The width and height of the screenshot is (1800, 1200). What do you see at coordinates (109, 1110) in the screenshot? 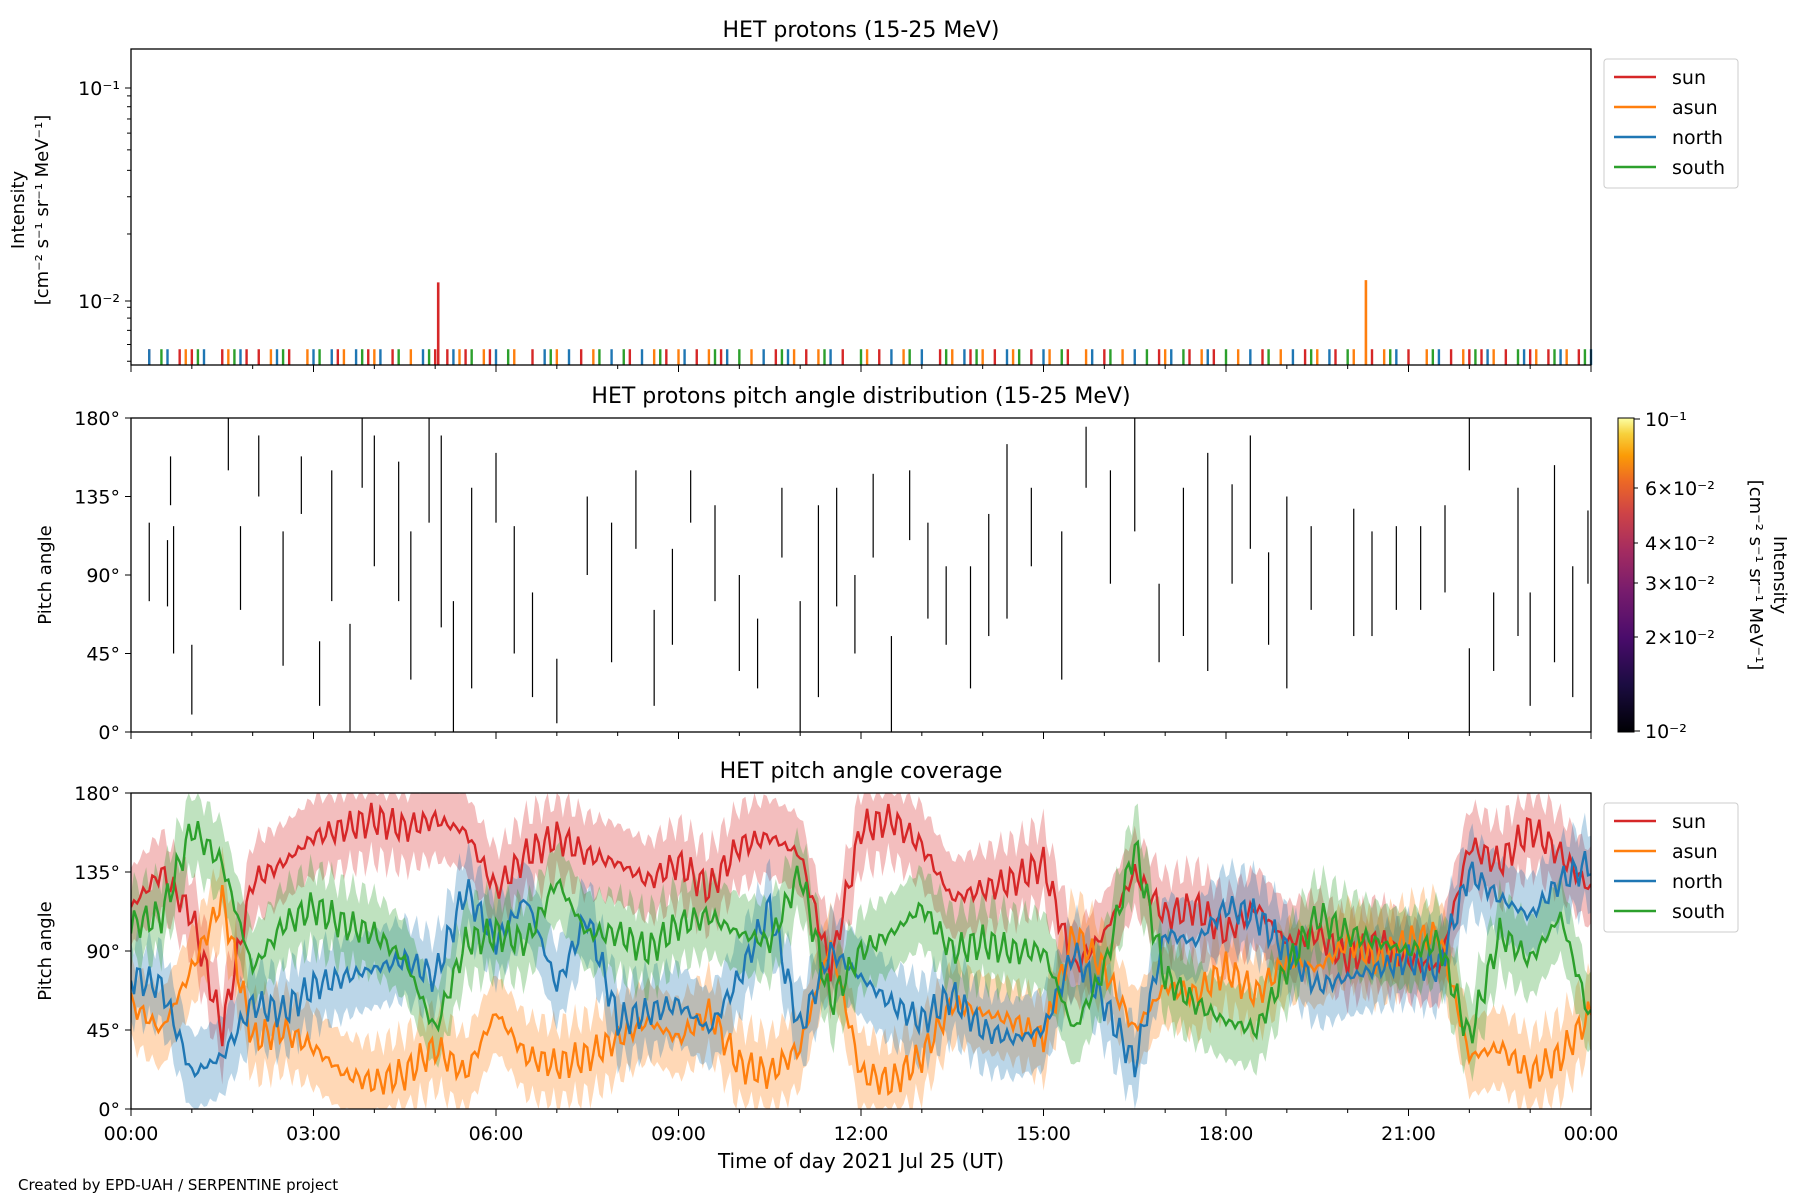
I see `coverage-y-tick-label: 0°` at bounding box center [109, 1110].